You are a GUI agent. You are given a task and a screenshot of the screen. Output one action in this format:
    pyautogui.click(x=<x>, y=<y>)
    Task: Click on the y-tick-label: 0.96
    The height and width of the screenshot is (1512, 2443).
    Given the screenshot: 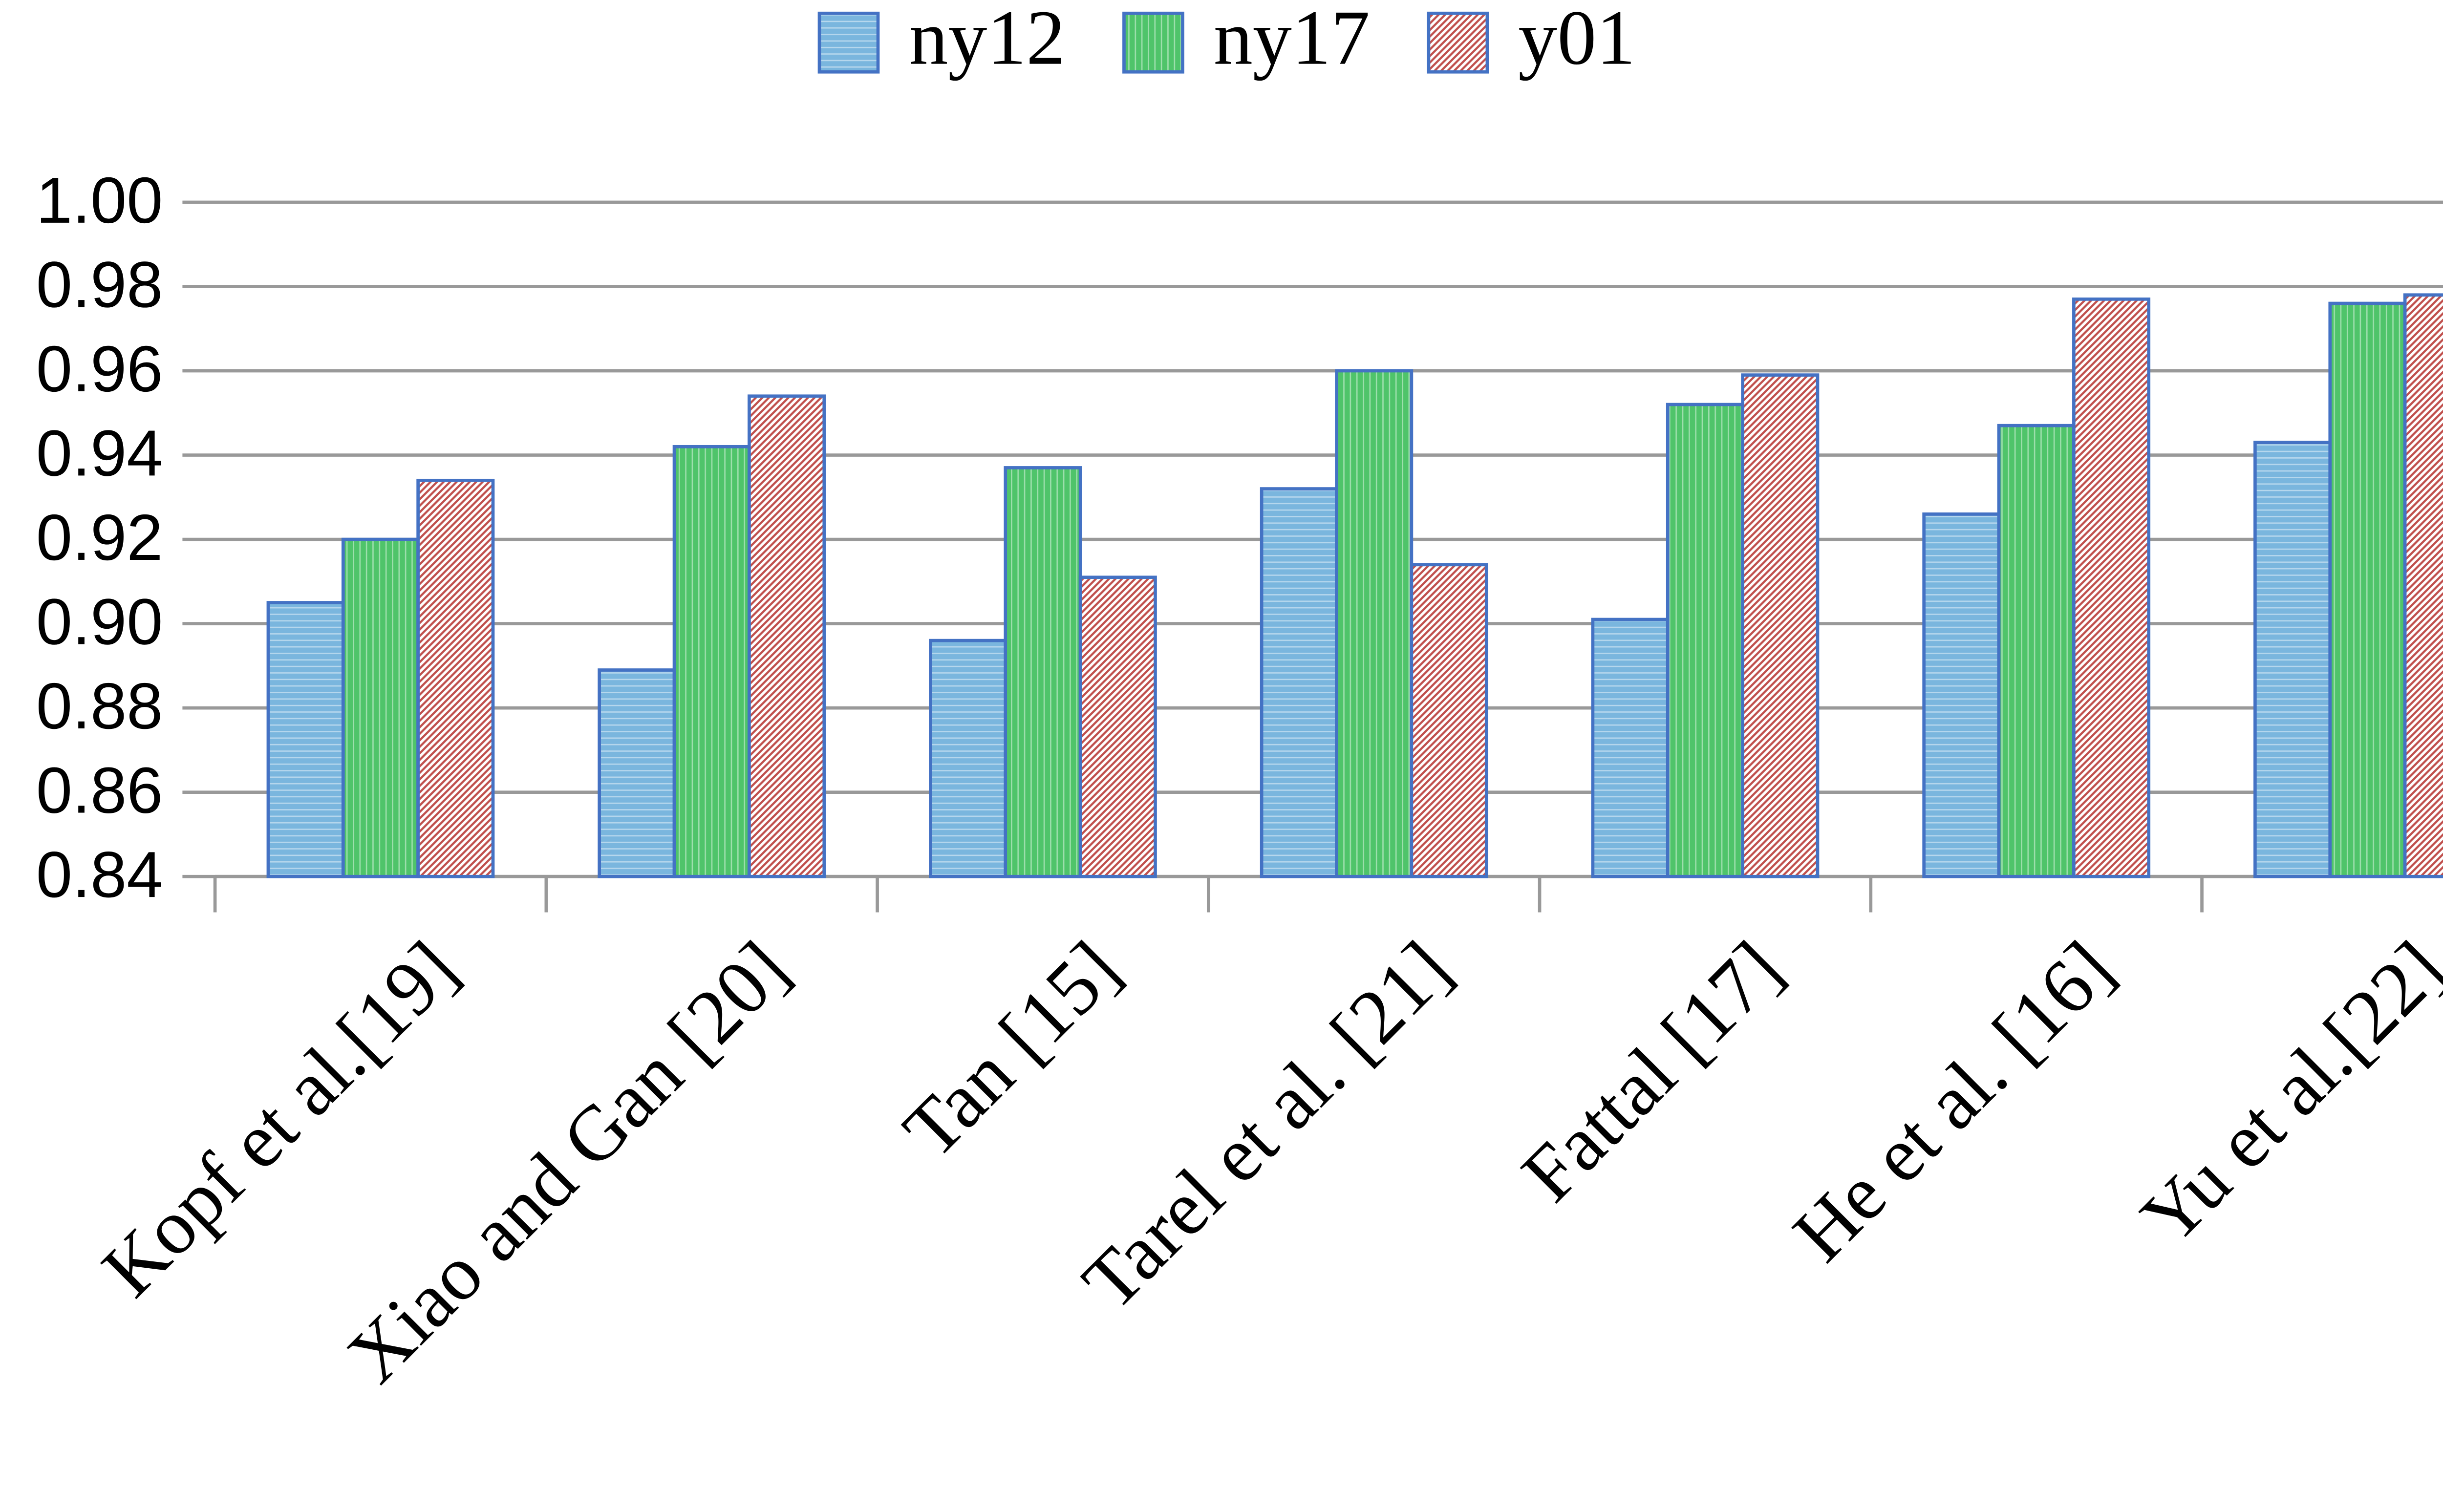 What is the action you would take?
    pyautogui.click(x=99, y=369)
    